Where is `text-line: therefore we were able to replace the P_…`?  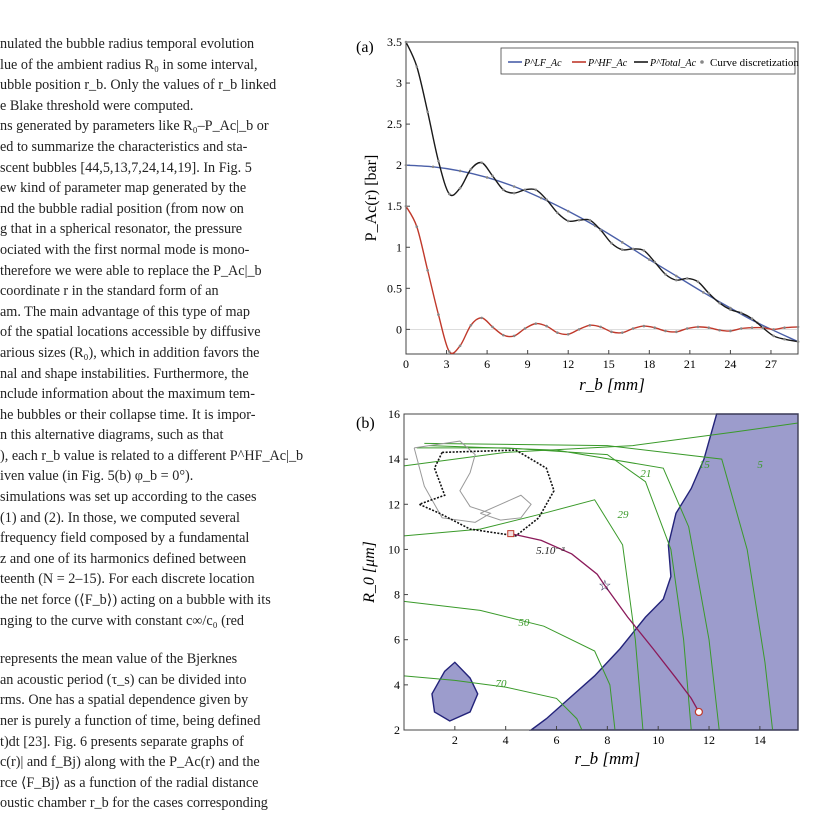
text-line: therefore we were able to replace the P_… is located at coordinates (131, 270).